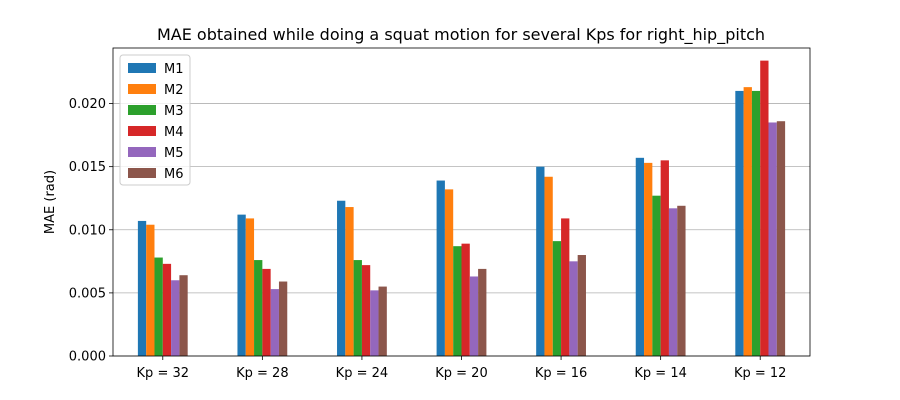 The height and width of the screenshot is (400, 900). What do you see at coordinates (174, 69) in the screenshot?
I see `legend-label-m1: M1` at bounding box center [174, 69].